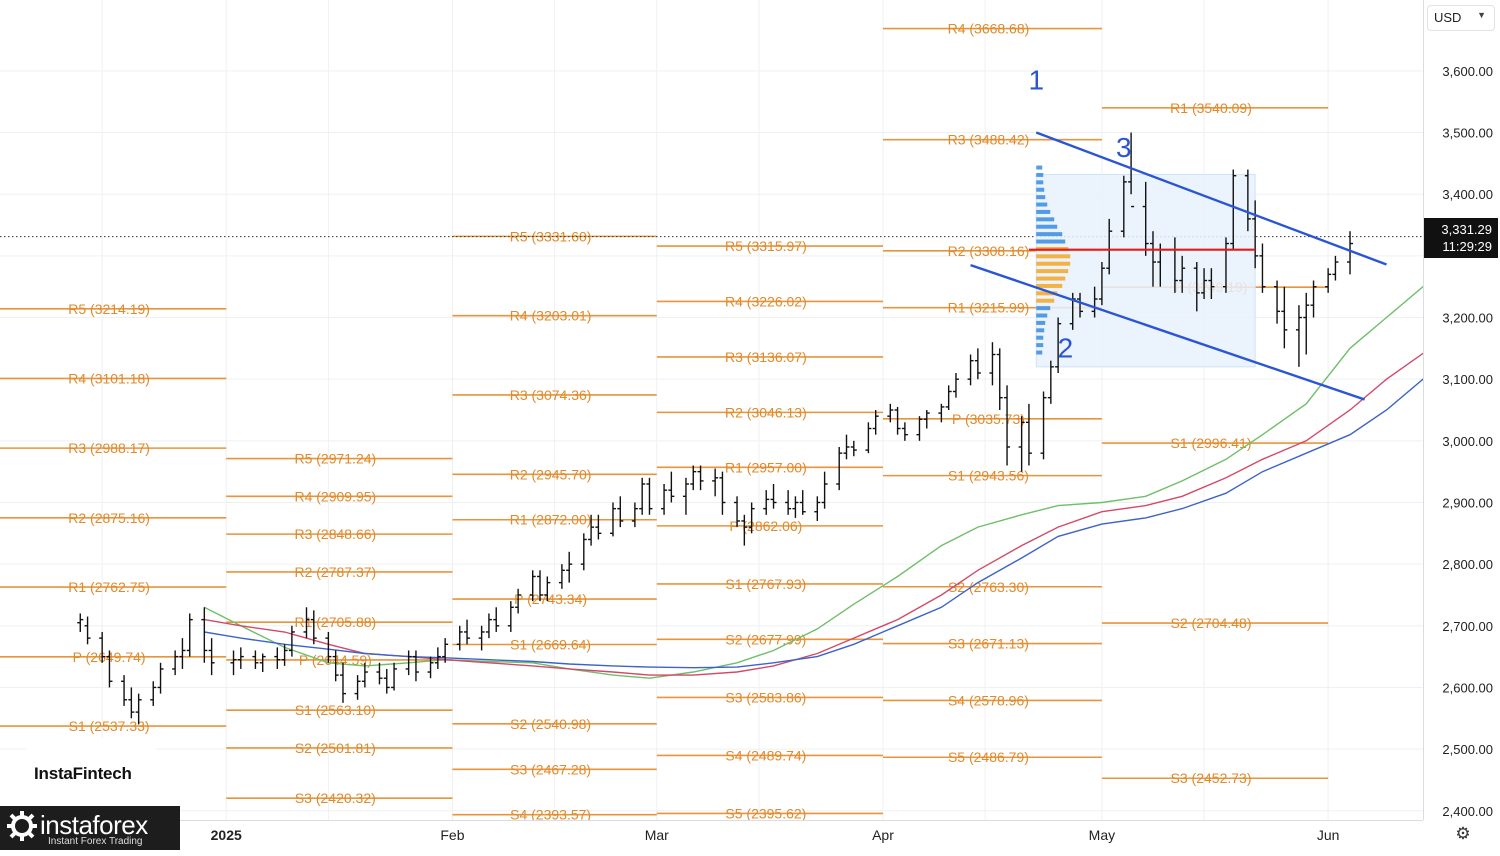 This screenshot has width=1500, height=856. I want to click on currency-selector: USD ▼, so click(1461, 18).